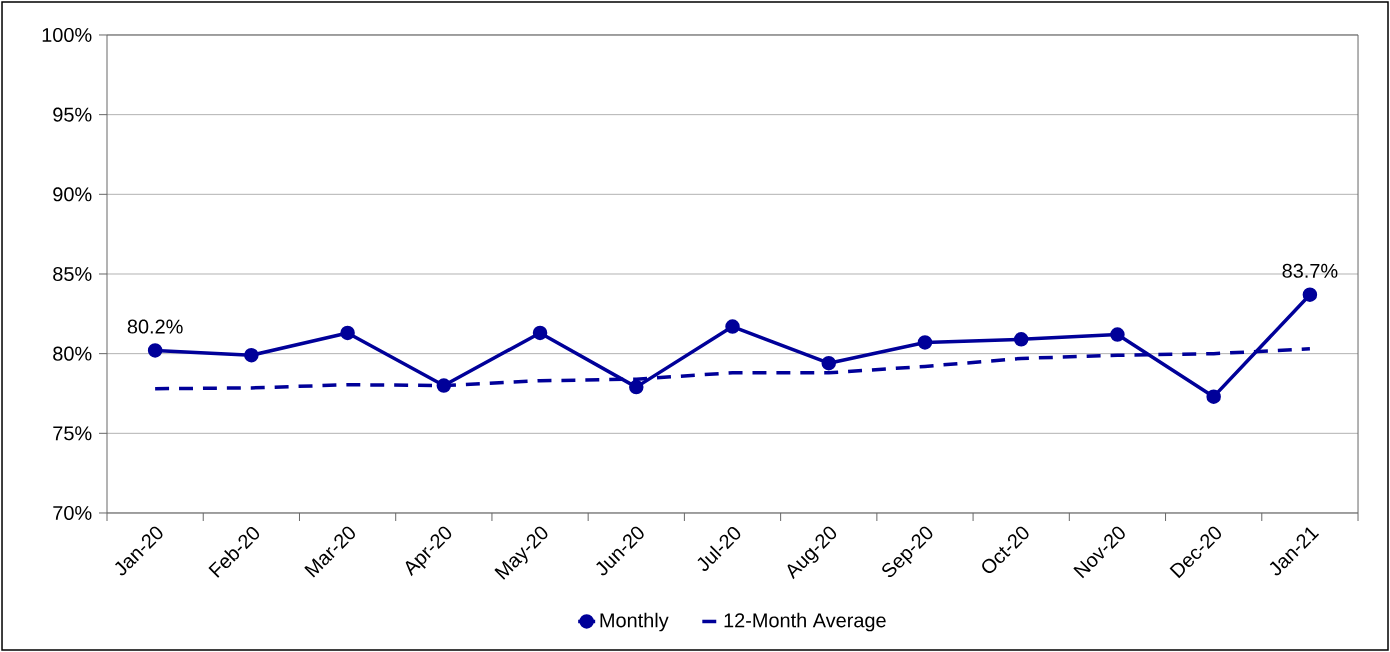 Image resolution: width=1390 pixels, height=652 pixels. I want to click on y-tick-label: 90%, so click(72, 194).